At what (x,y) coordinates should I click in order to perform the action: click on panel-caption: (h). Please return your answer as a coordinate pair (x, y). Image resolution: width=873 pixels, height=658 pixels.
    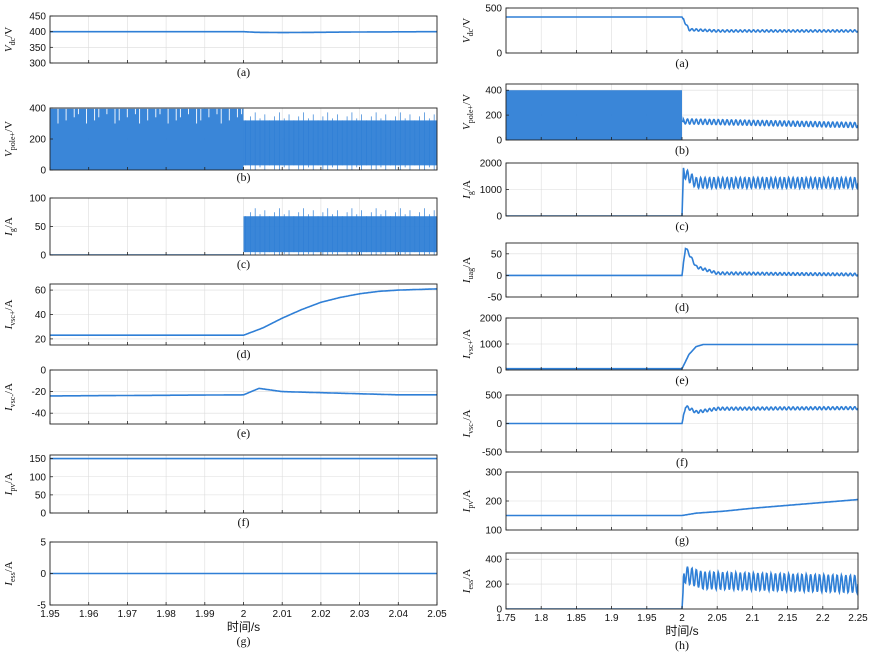
    Looking at the image, I should click on (682, 645).